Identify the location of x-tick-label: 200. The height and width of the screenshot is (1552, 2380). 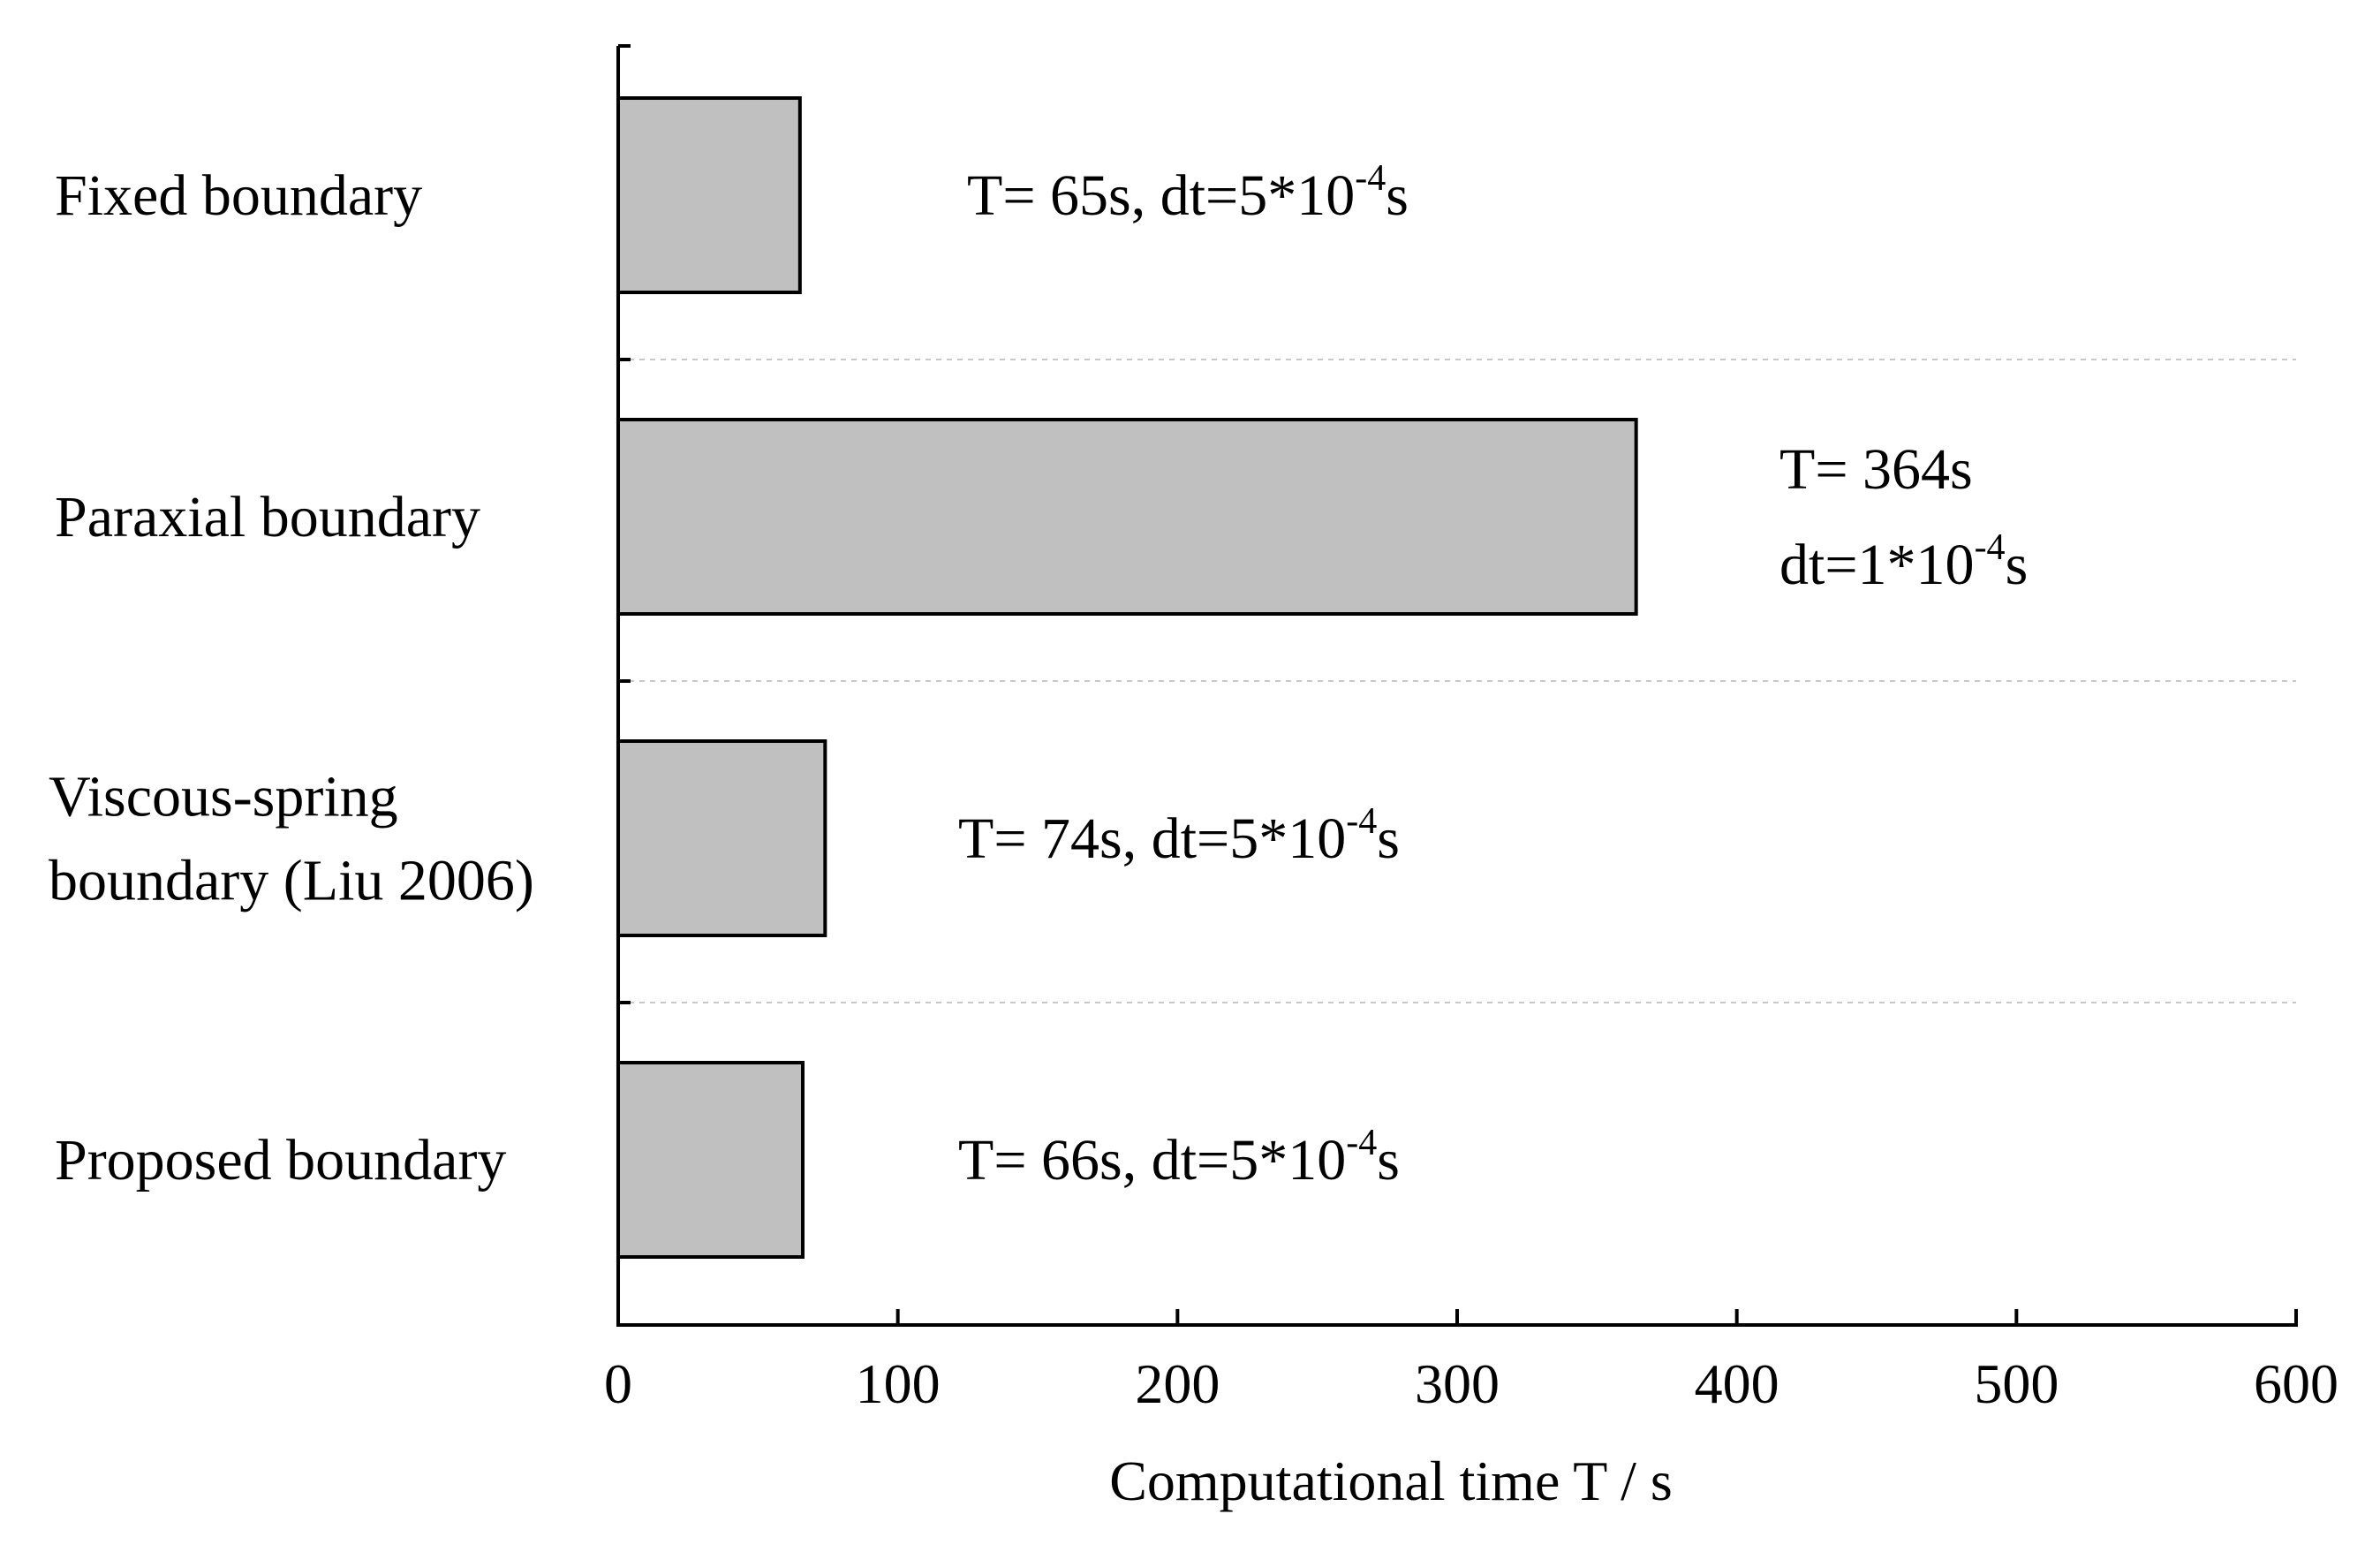
(1177, 1383).